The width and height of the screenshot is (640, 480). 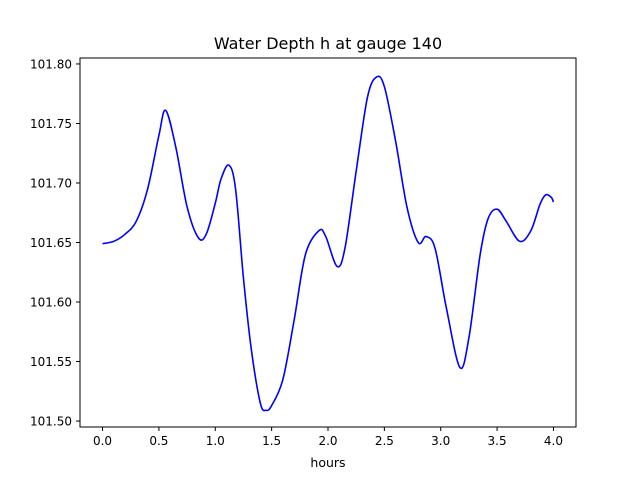 I want to click on x-axis: 0.0 0.5 1.0 1.5 2.0 2.5 3.0 3.5 4.0, so click(x=328, y=437).